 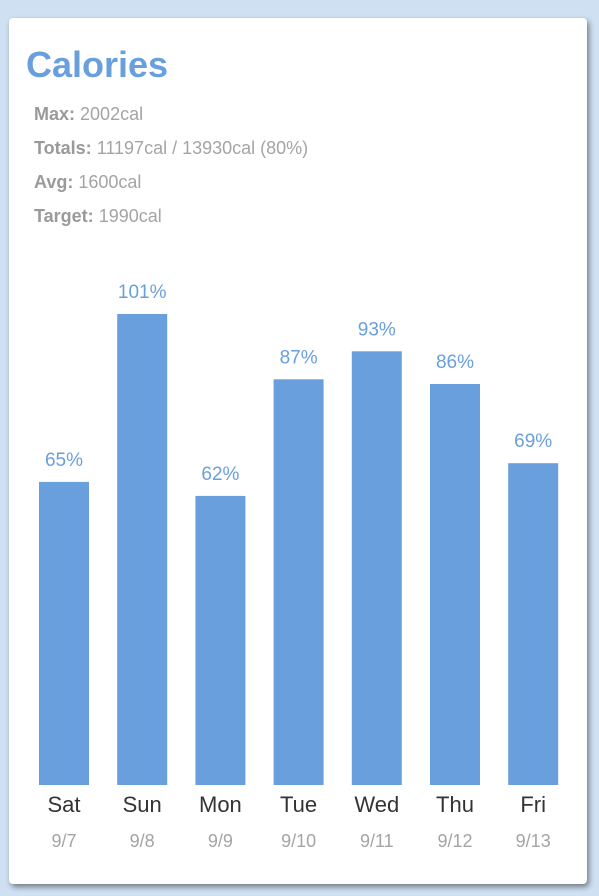 What do you see at coordinates (110, 182) in the screenshot?
I see `stat-avg-value: 1600cal` at bounding box center [110, 182].